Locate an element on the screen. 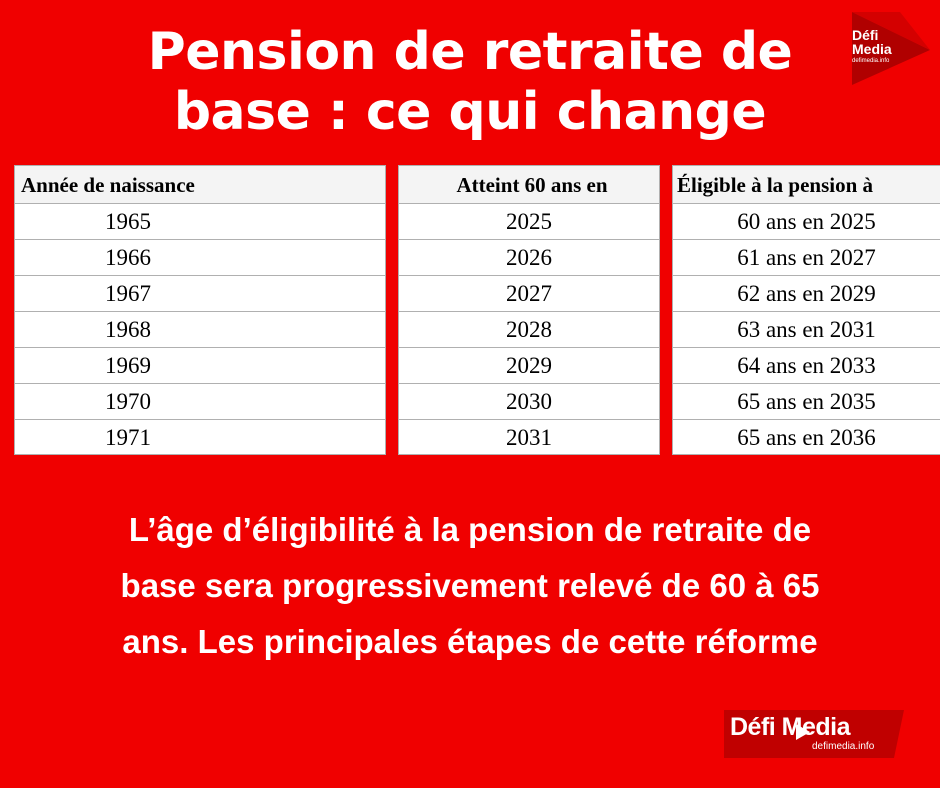 This screenshot has height=788, width=940. logo-top-brand: Défi Media is located at coordinates (872, 42).